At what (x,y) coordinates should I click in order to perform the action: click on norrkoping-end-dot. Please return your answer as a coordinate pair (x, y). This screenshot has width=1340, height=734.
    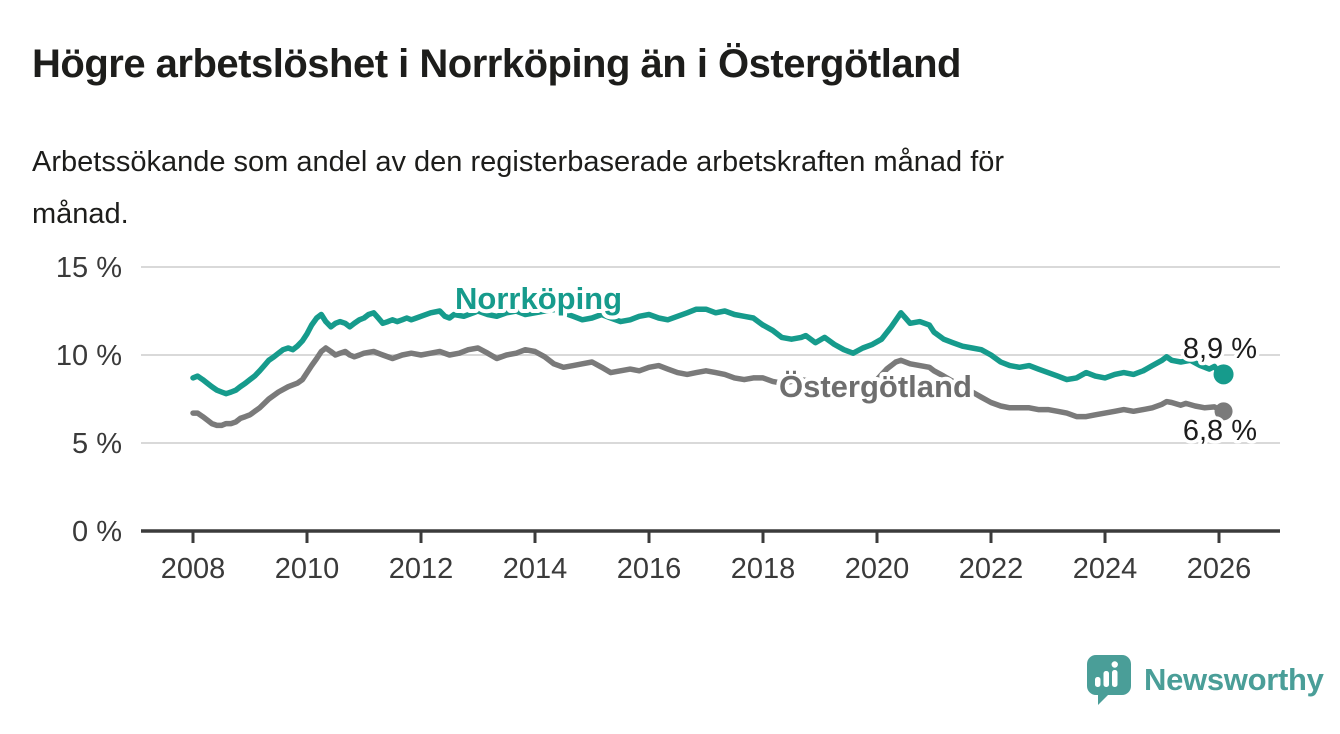
    Looking at the image, I should click on (1223, 374).